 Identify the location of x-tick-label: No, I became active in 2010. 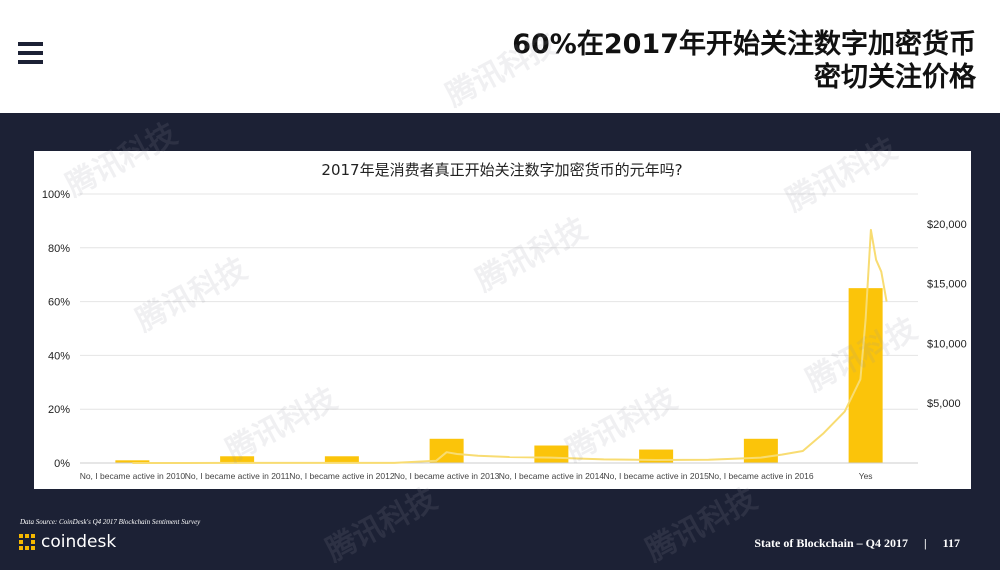
(133, 476).